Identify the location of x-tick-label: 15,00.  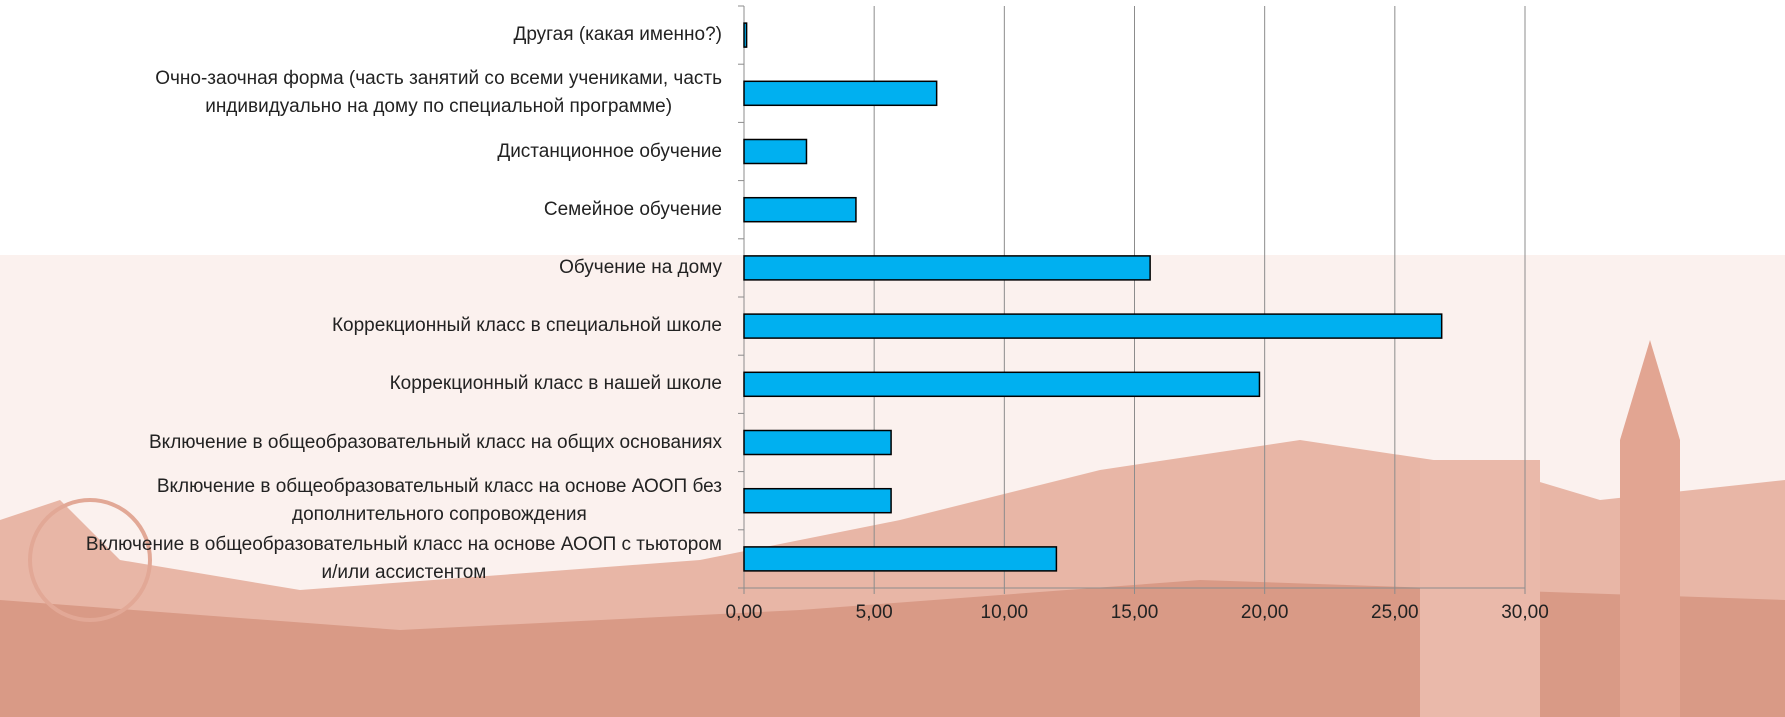
(1134, 612).